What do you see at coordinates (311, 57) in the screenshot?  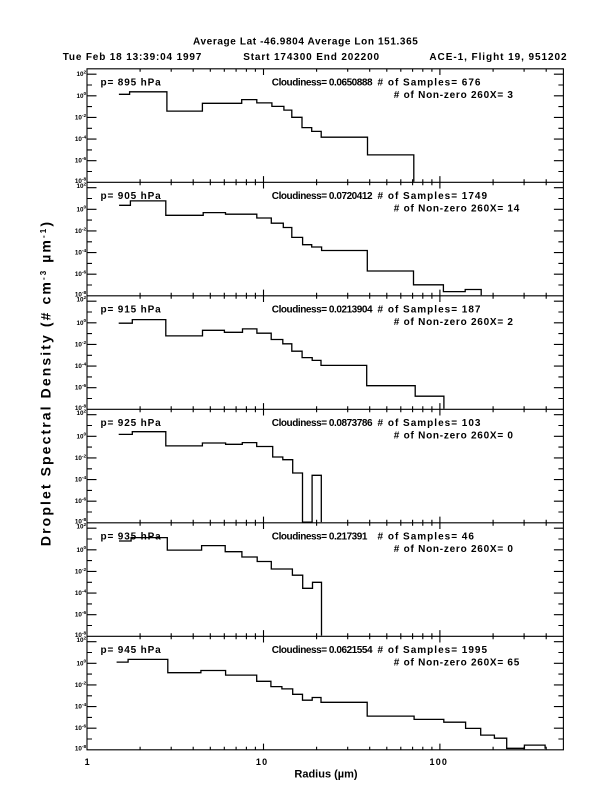 I see `svg-text: Start 174300 End 202200` at bounding box center [311, 57].